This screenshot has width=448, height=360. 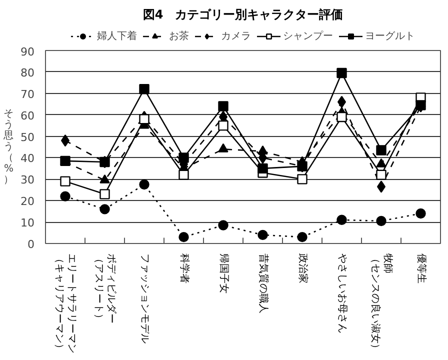 What do you see at coordinates (27, 73) in the screenshot?
I see `y-tick-label: 80` at bounding box center [27, 73].